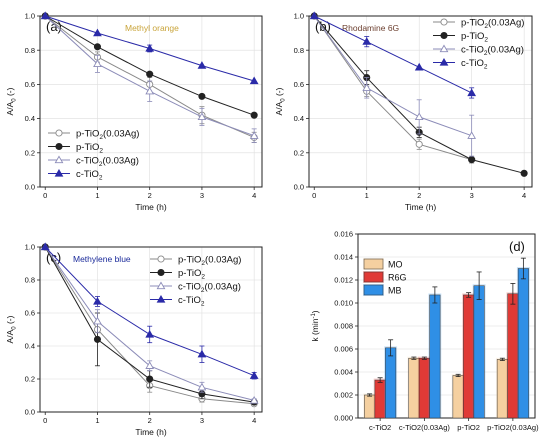 The height and width of the screenshot is (446, 550). What do you see at coordinates (150, 207) in the screenshot?
I see `x-axis-label: Time (h)` at bounding box center [150, 207].